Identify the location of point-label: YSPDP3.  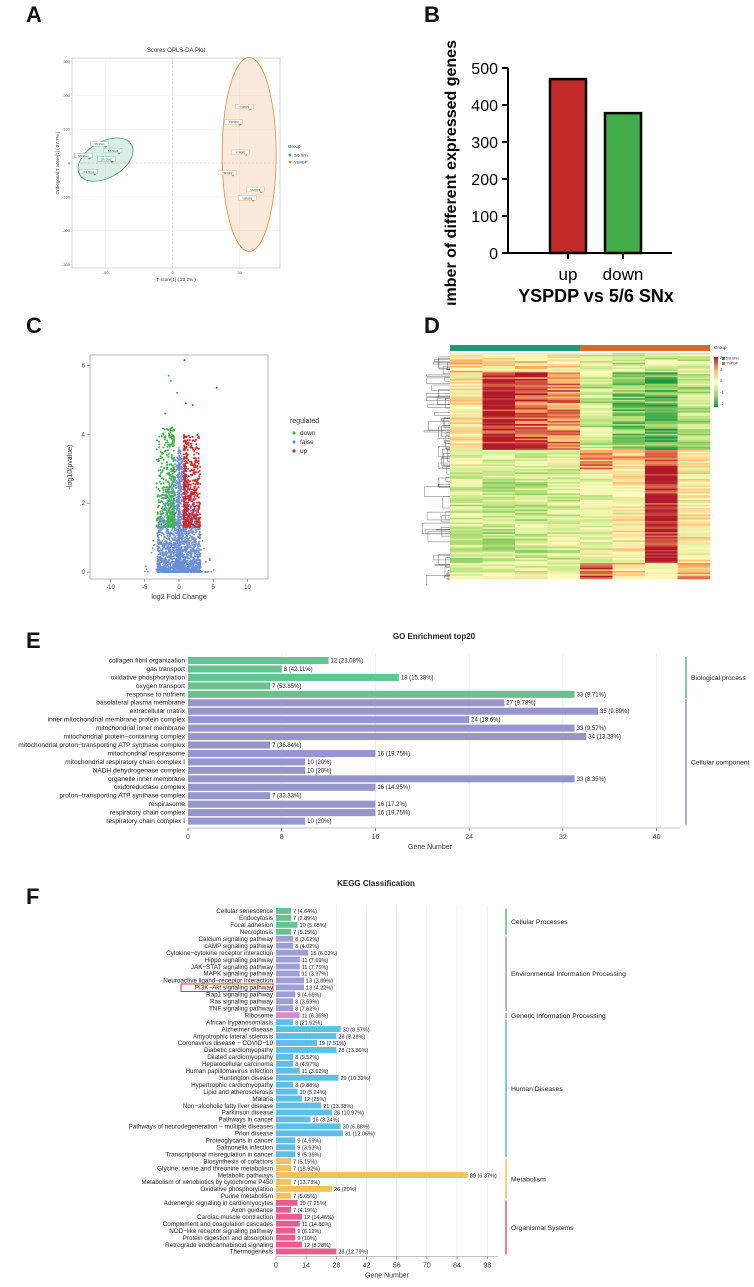
(241, 153).